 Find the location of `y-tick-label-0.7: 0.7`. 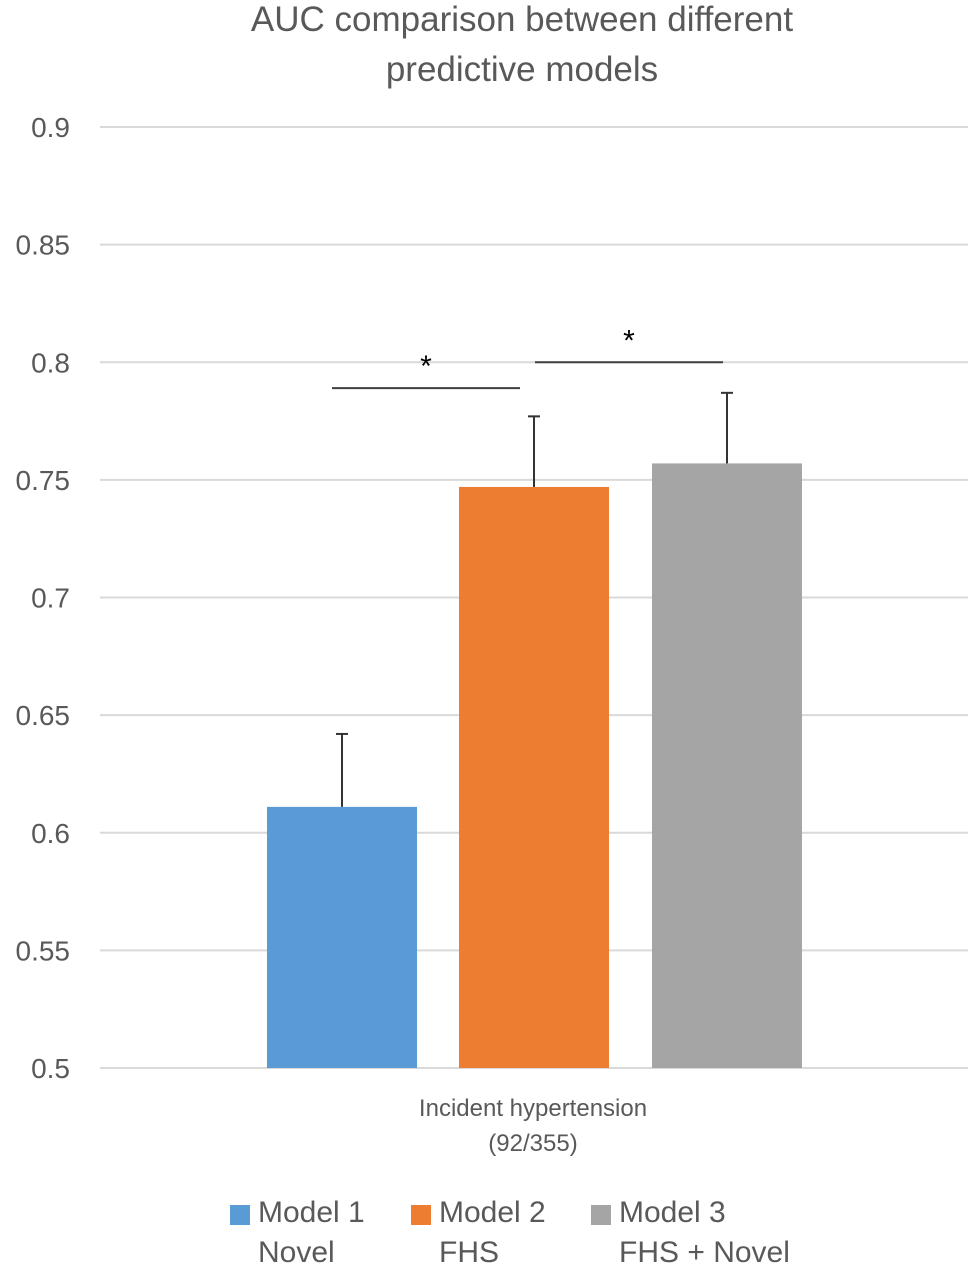

y-tick-label-0.7: 0.7 is located at coordinates (50, 598).